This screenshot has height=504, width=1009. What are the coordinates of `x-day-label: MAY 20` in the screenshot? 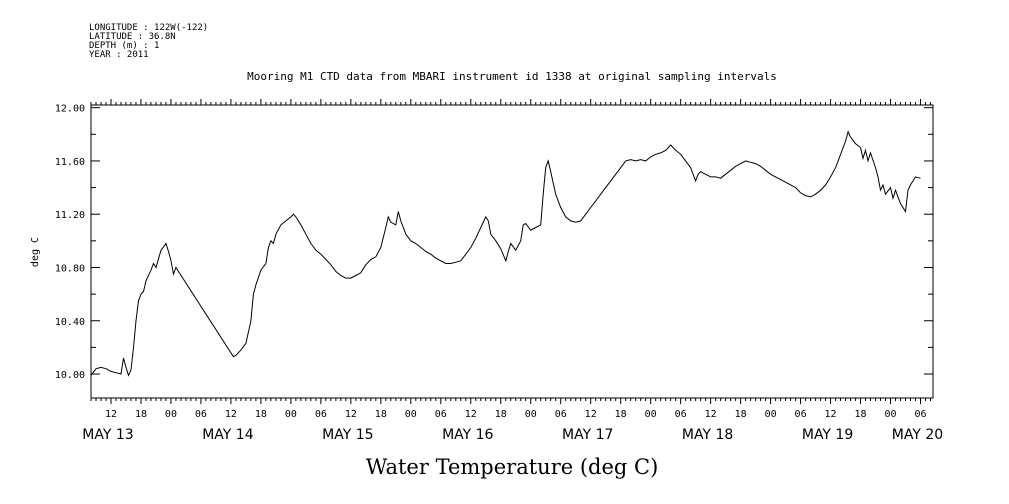 It's located at (917, 435).